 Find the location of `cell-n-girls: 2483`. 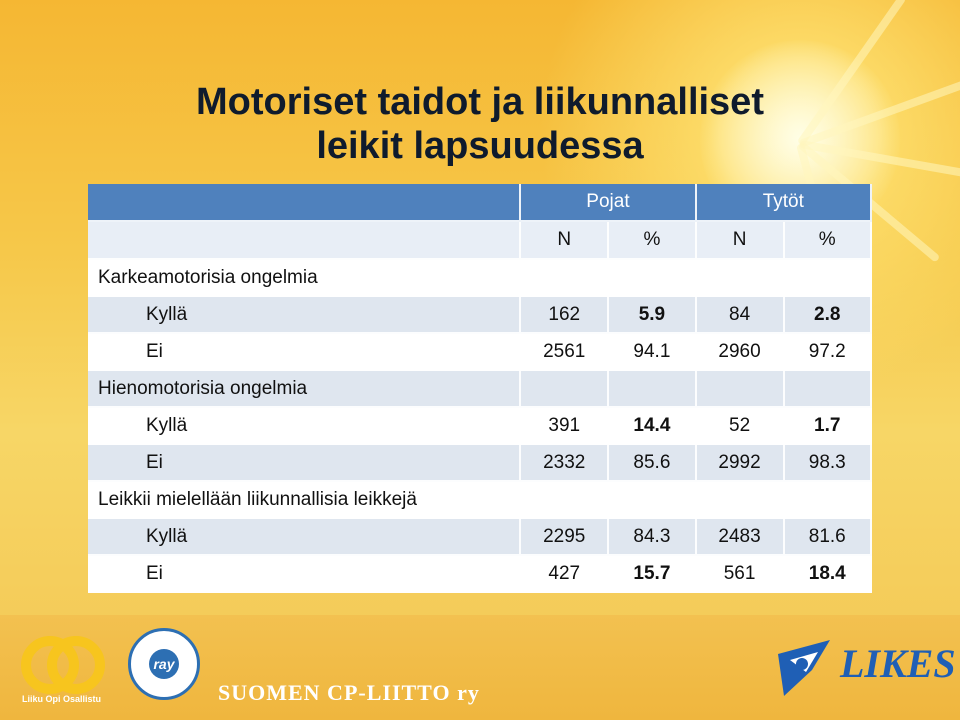

cell-n-girls: 2483 is located at coordinates (740, 537).